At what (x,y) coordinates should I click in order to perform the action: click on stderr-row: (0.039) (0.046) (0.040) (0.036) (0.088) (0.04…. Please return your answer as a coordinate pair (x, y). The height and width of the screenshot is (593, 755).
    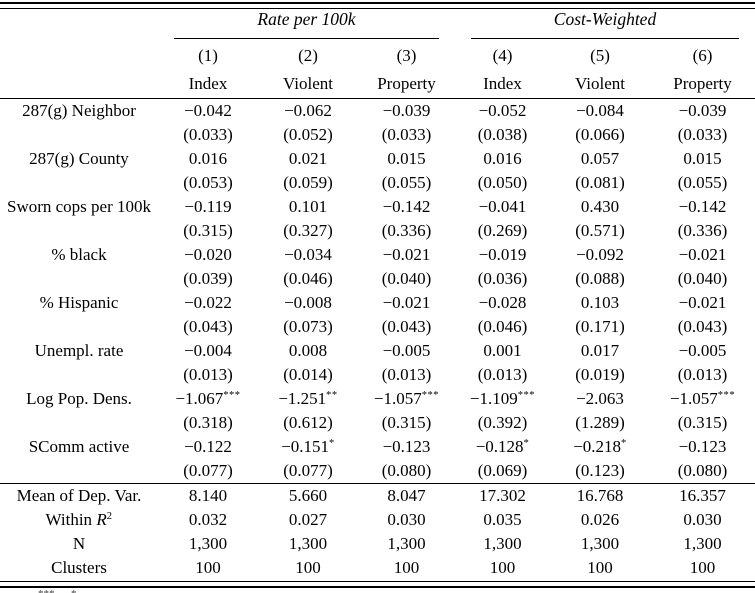
    Looking at the image, I should click on (377, 279).